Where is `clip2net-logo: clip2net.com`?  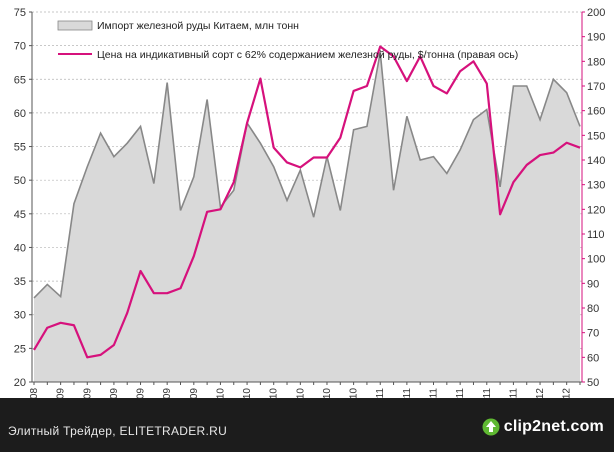
clip2net-logo: clip2net.com is located at coordinates (543, 427).